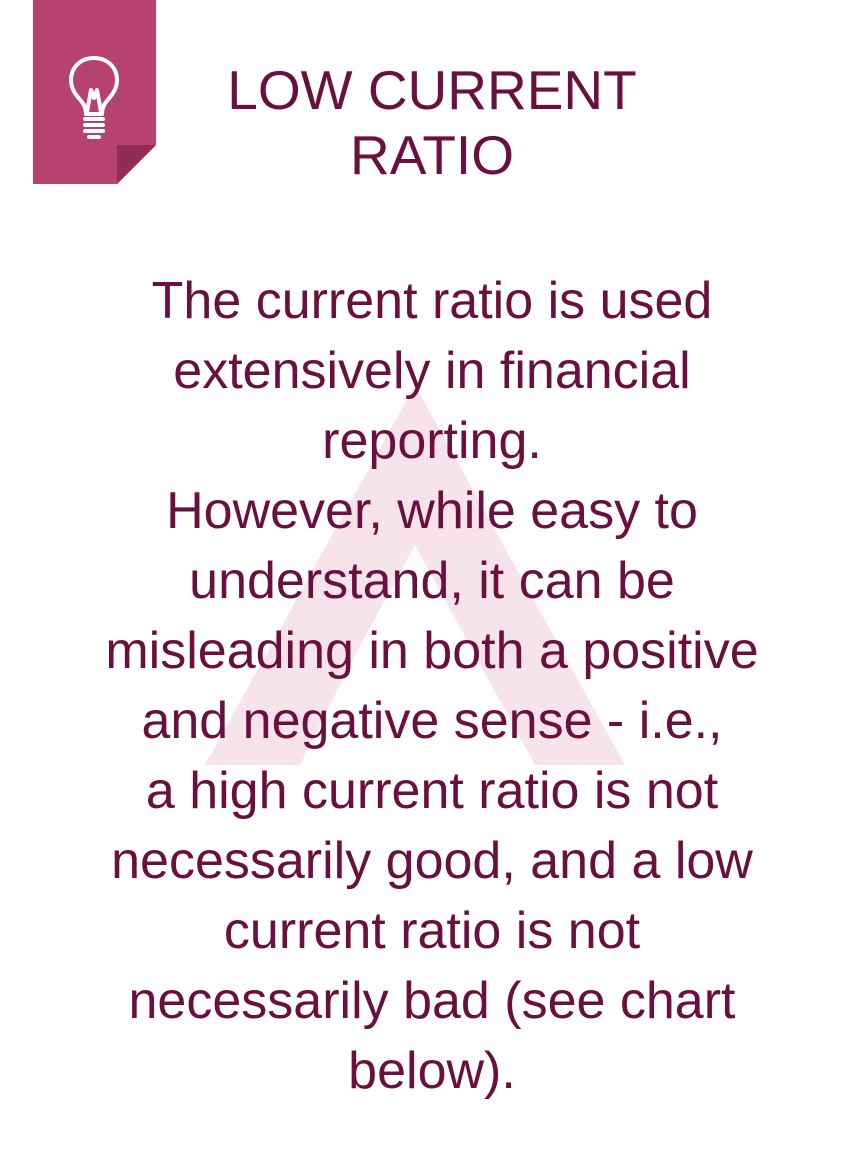 The image size is (864, 1152). What do you see at coordinates (432, 581) in the screenshot?
I see `body-line: understand, it can be` at bounding box center [432, 581].